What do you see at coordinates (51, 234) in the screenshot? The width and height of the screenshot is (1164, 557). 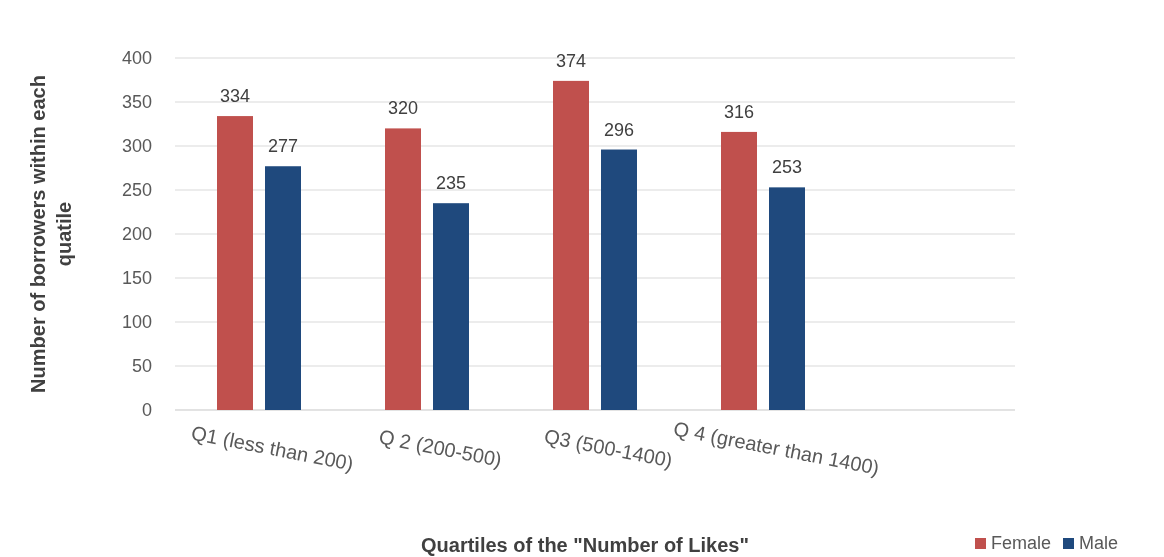 I see `y-axis-title: Number of borrowers within each quatile` at bounding box center [51, 234].